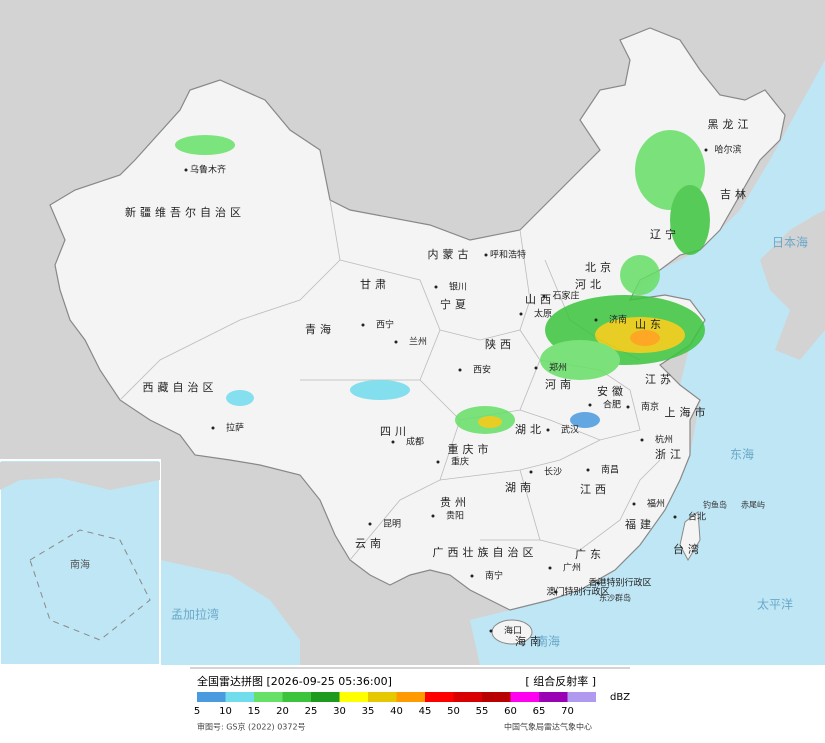 The width and height of the screenshot is (825, 743). What do you see at coordinates (543, 314) in the screenshot?
I see `city-label: 太原` at bounding box center [543, 314].